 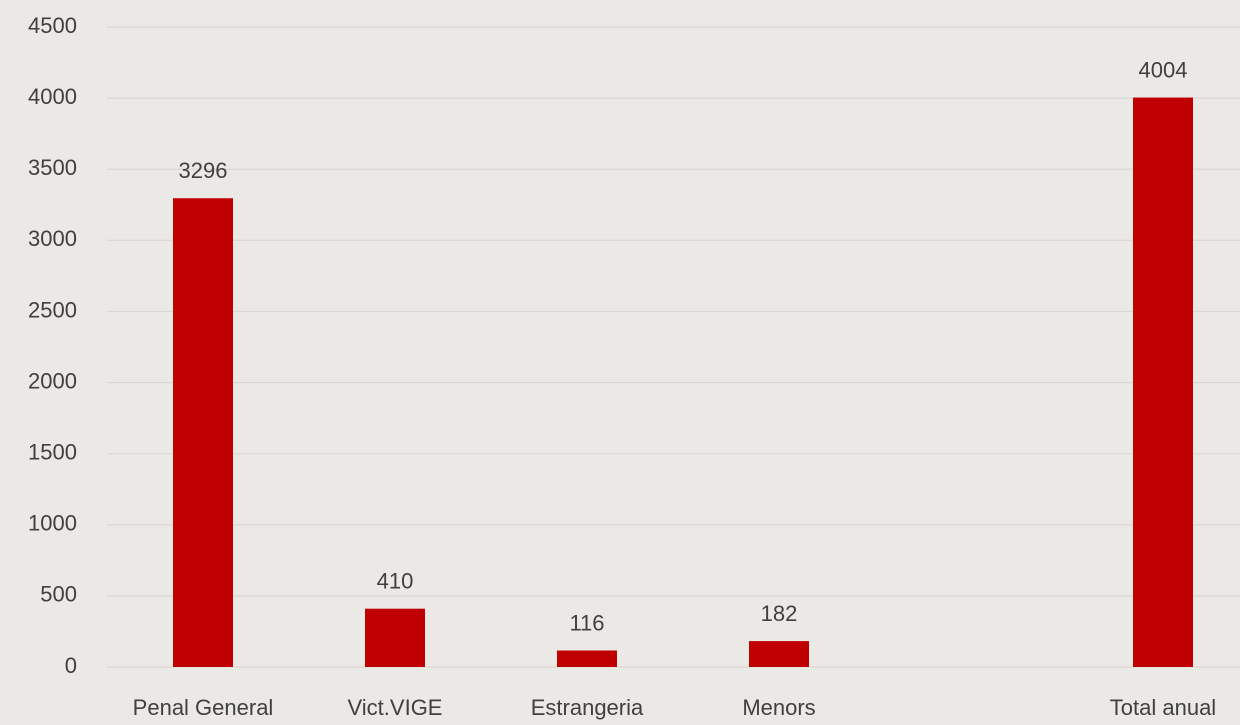 I want to click on y-tick-label: 1500, so click(x=52, y=451).